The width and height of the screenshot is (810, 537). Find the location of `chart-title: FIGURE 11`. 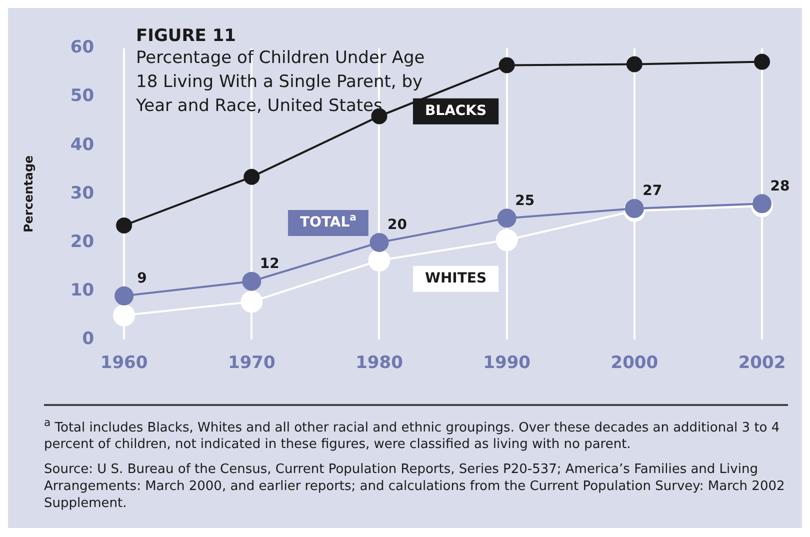

chart-title: FIGURE 11 is located at coordinates (186, 36).